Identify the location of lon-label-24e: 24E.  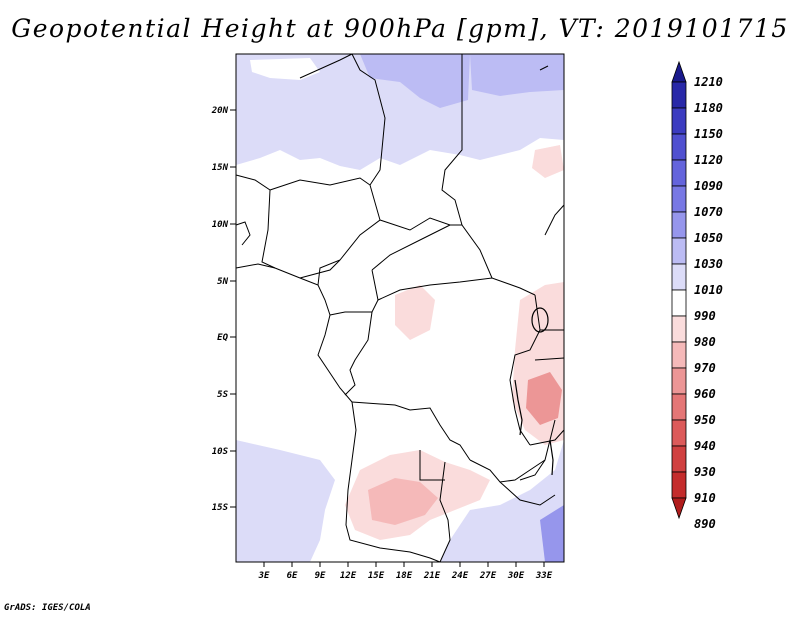
(460, 576).